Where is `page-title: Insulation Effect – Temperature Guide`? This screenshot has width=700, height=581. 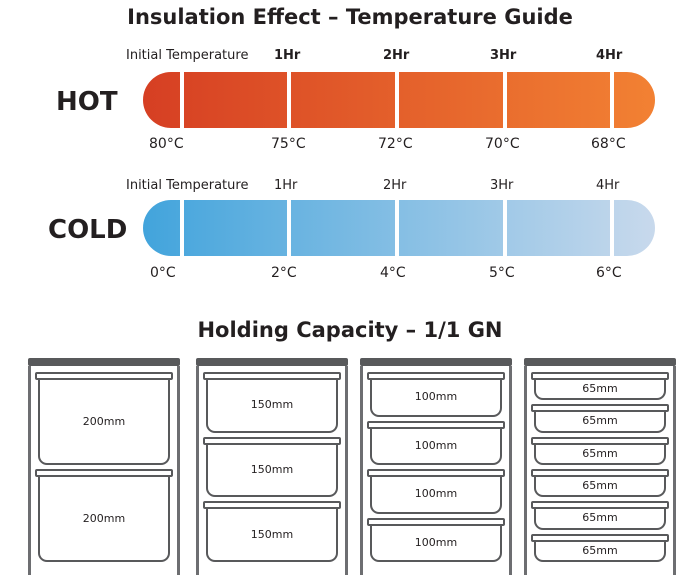 page-title: Insulation Effect – Temperature Guide is located at coordinates (350, 17).